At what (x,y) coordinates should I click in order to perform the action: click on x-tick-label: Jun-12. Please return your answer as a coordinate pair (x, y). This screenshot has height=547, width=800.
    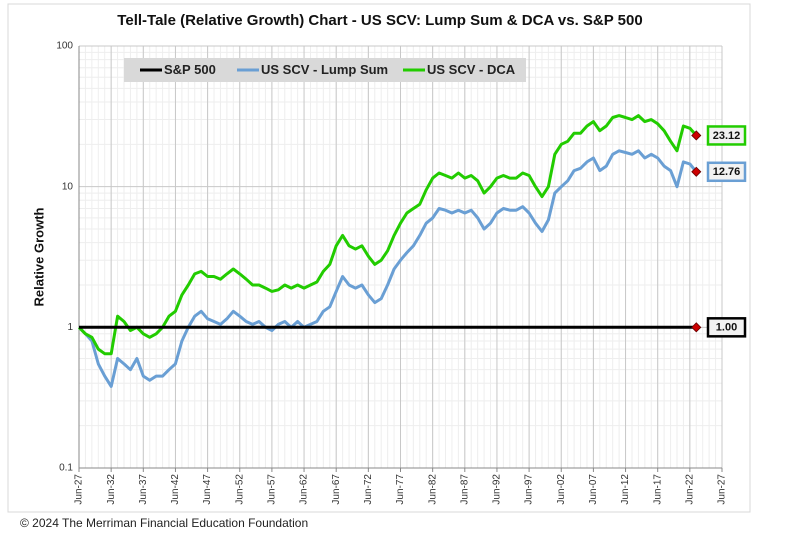
    Looking at the image, I should click on (625, 489).